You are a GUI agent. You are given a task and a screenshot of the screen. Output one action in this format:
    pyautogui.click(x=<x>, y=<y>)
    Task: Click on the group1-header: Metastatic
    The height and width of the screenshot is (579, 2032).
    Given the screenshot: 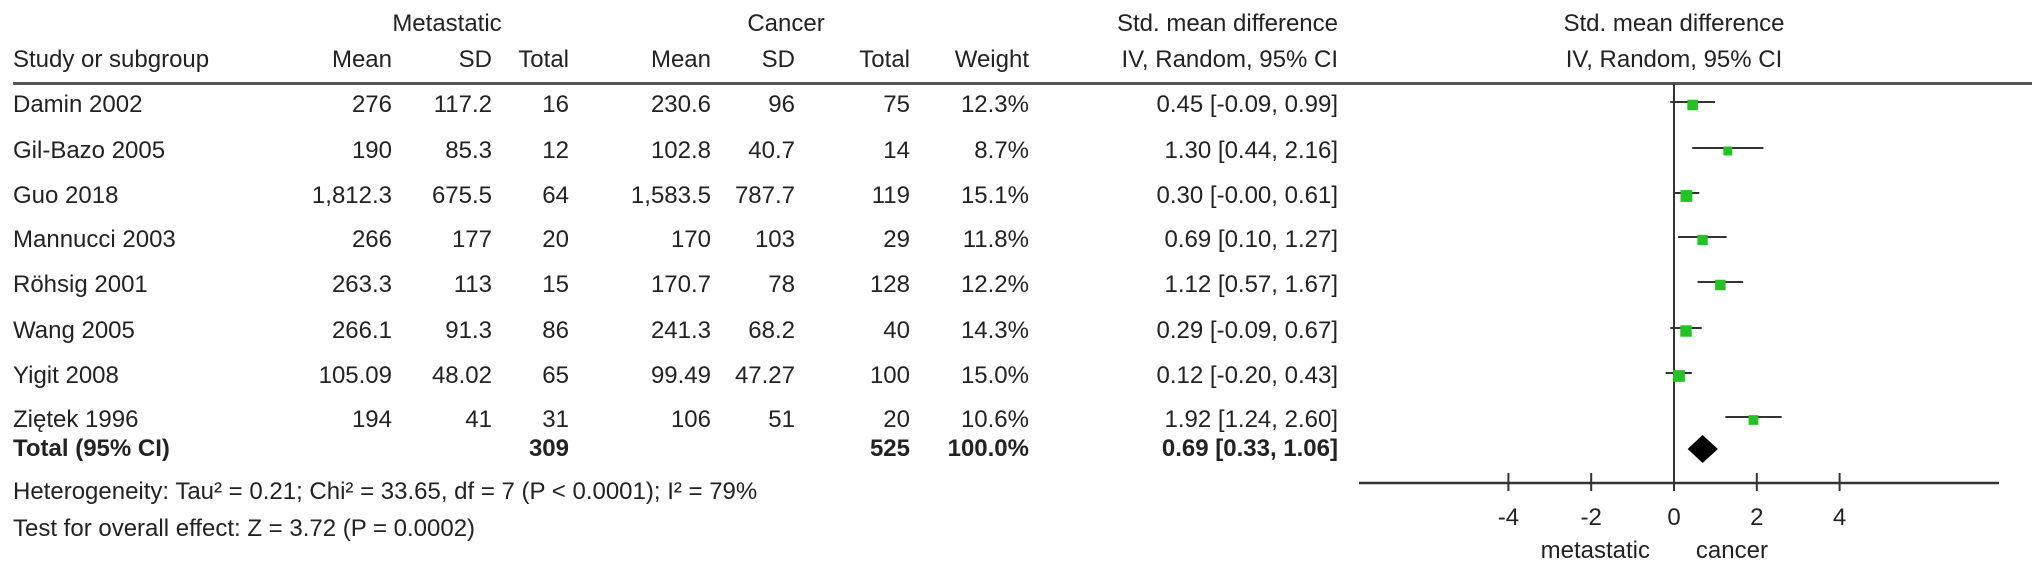 What is the action you would take?
    pyautogui.click(x=447, y=23)
    